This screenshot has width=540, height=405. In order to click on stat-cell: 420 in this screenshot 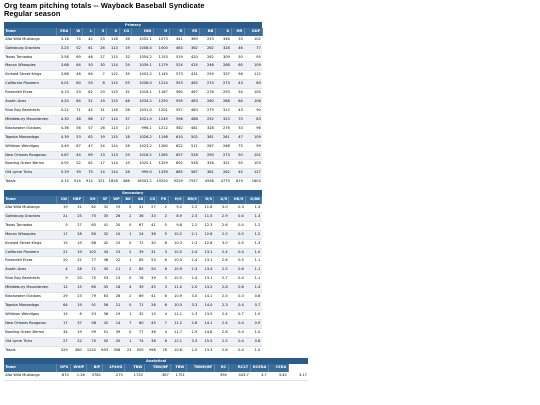, I will do `click(191, 58)`.